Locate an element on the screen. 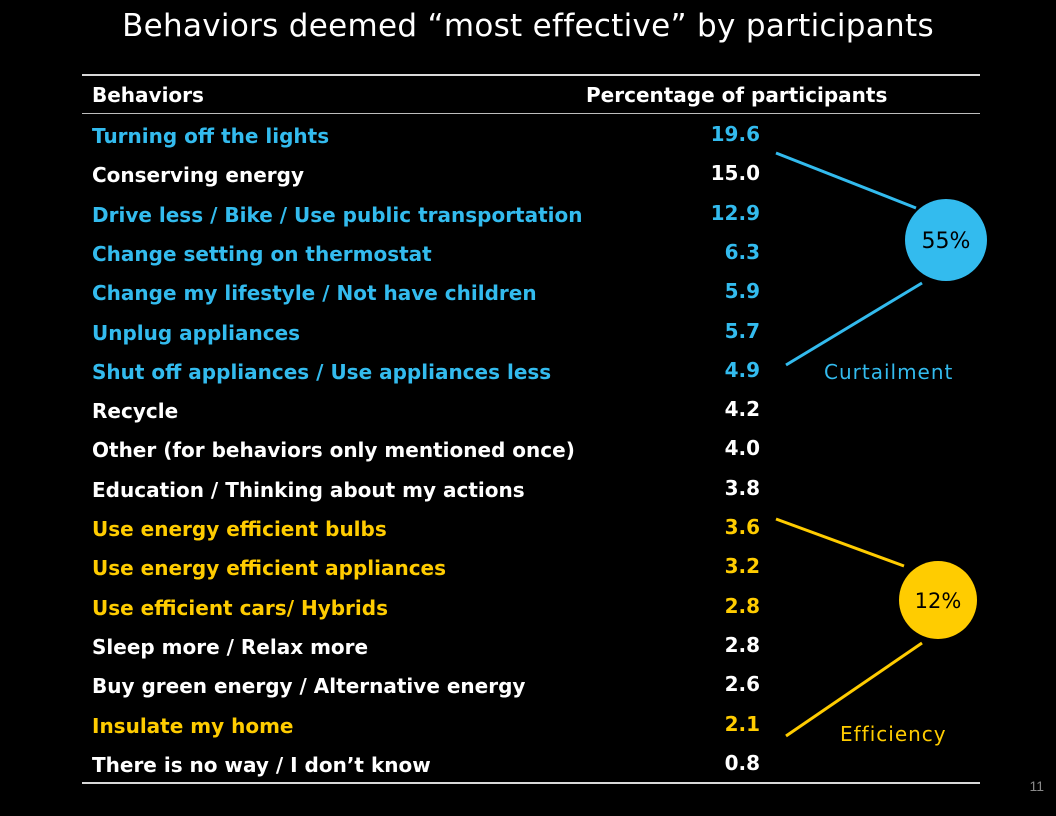  header-percentage: Percentage of participants is located at coordinates (737, 95).